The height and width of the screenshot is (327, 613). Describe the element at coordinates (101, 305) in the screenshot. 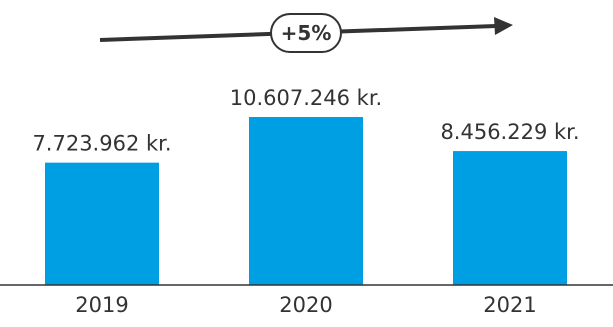

I see `x-tick-label-2019: 2019` at that location.